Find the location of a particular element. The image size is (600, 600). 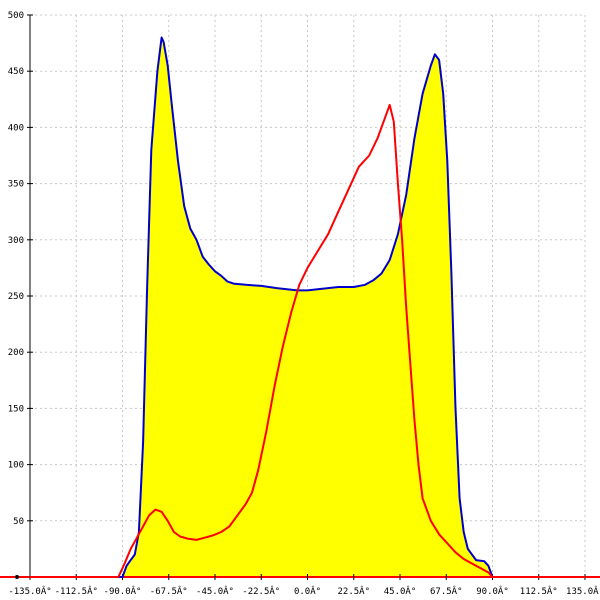

y-tick-label-9: 500 is located at coordinates (16, 16).